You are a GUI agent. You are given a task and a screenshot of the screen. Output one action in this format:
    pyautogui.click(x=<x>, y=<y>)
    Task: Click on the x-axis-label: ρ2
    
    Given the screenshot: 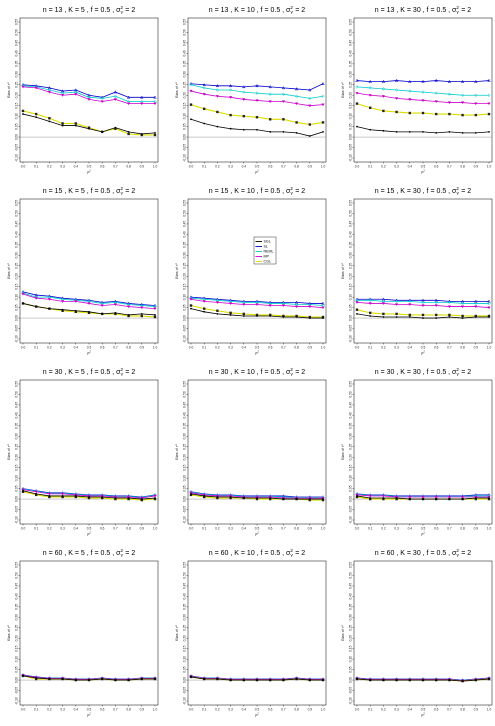 What is the action you would take?
    pyautogui.click(x=89, y=171)
    